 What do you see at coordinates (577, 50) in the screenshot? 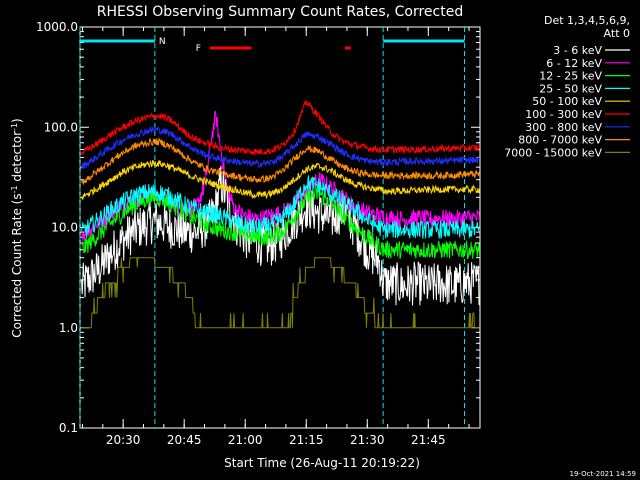
I see `legend-label-1: 3 - 6 keV` at bounding box center [577, 50].